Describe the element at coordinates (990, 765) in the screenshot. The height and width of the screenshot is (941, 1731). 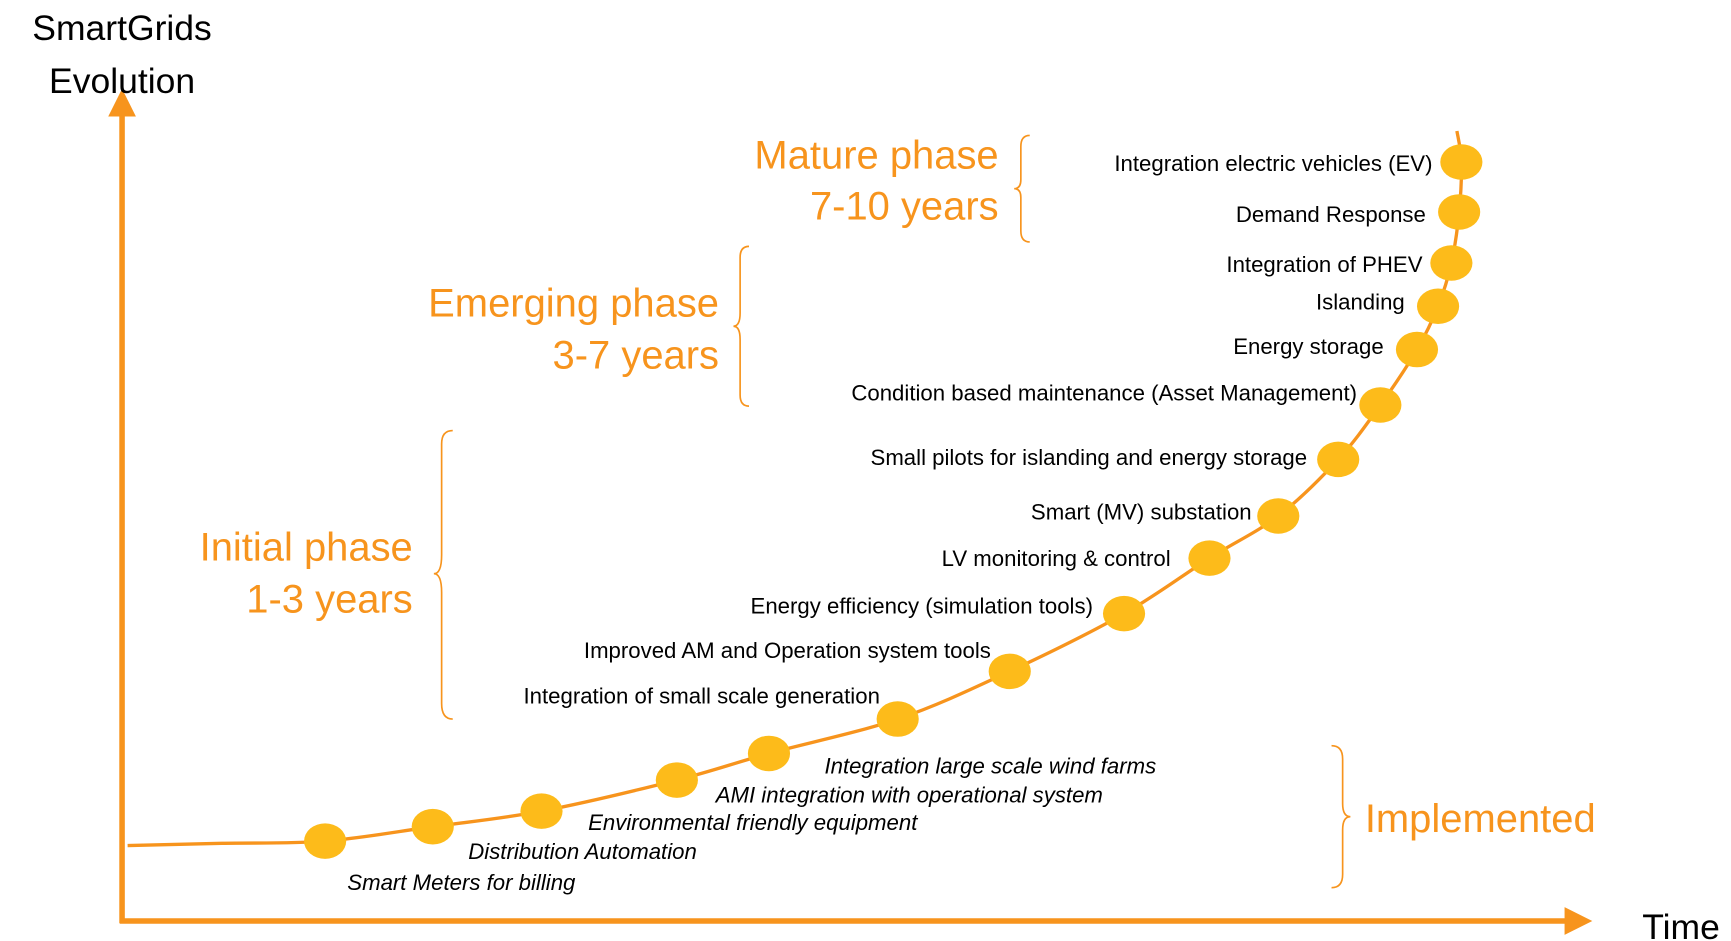
I see `milestone-label: Integration large scale wind farms` at that location.